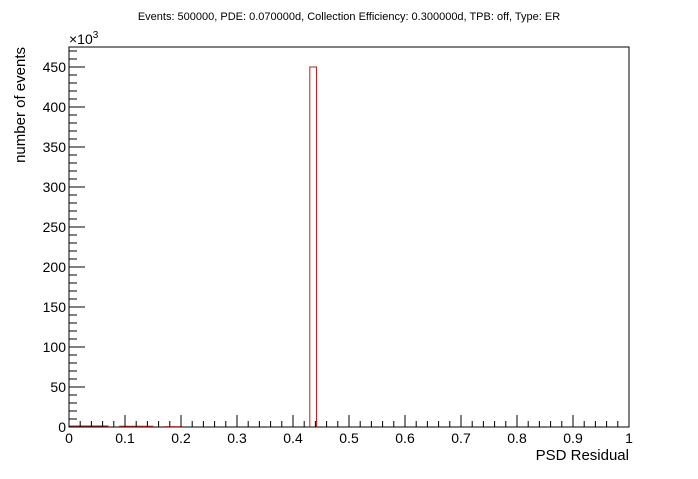 The height and width of the screenshot is (479, 698). Describe the element at coordinates (582, 455) in the screenshot. I see `x-axis-label: PSD Residual` at that location.